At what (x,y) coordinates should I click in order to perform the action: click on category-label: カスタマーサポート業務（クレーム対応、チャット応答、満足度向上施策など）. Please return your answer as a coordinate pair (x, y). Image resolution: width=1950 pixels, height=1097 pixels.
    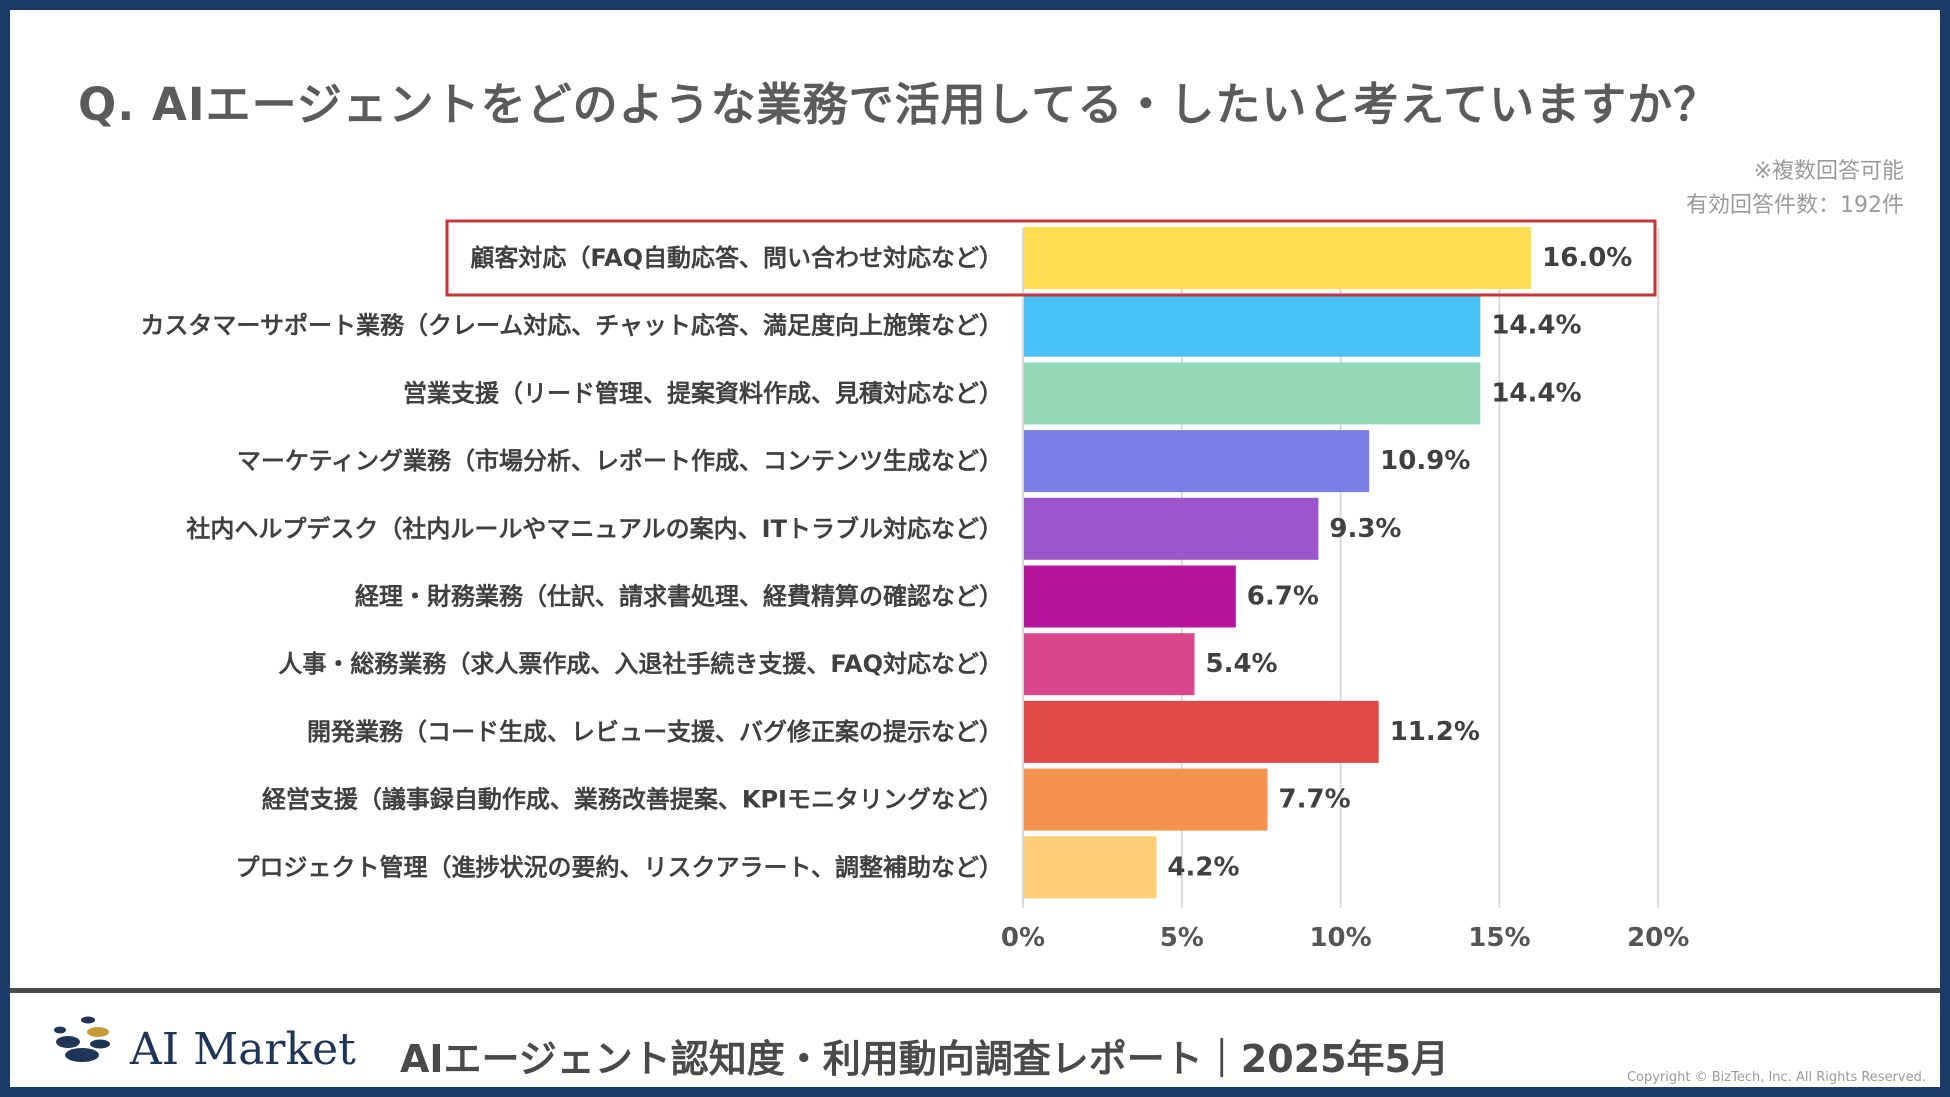
    Looking at the image, I should click on (571, 326).